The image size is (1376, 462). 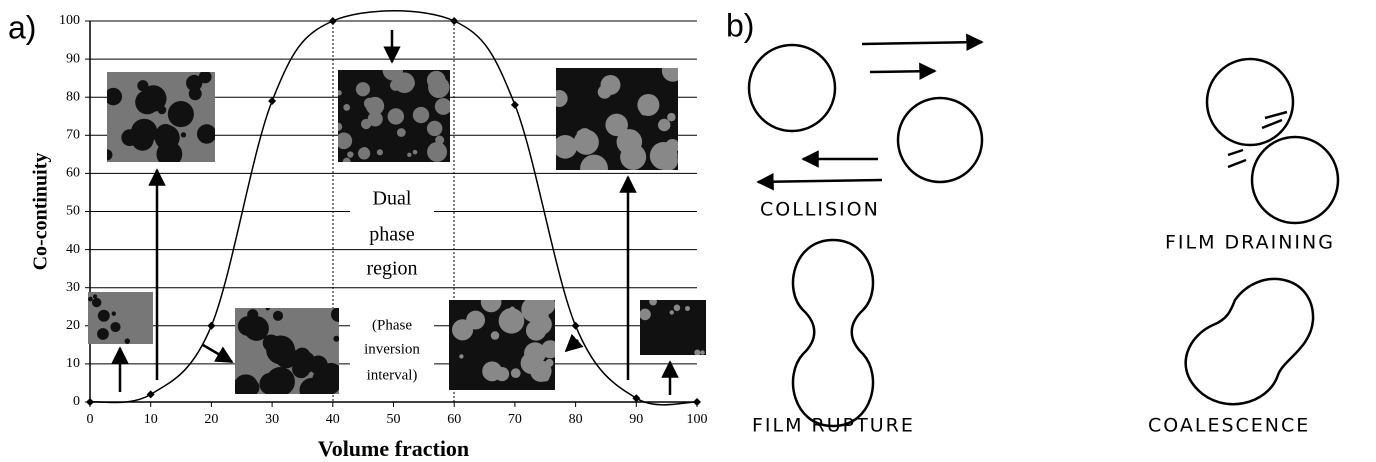 I want to click on y-tick-label: 10, so click(x=73, y=363).